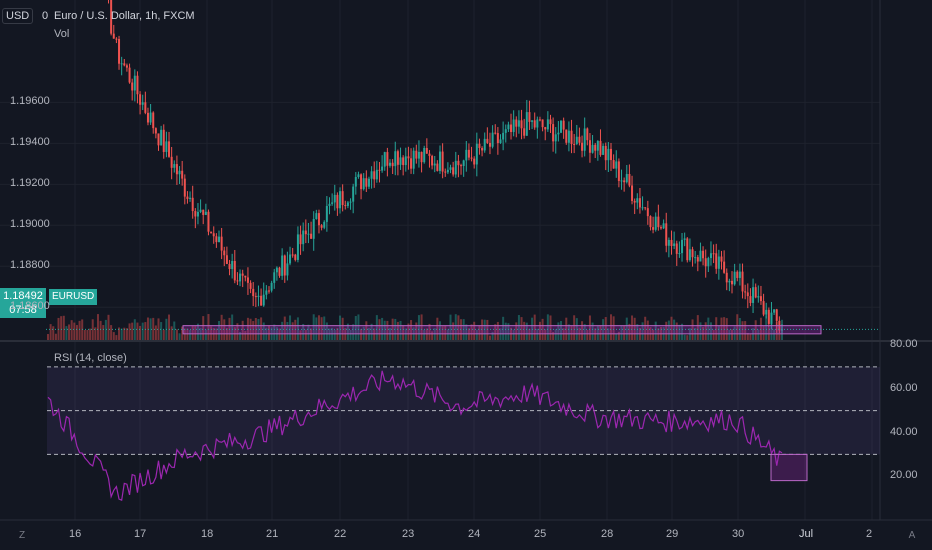  Describe the element at coordinates (45, 16) in the screenshot. I see `currency-digit: 0` at that location.